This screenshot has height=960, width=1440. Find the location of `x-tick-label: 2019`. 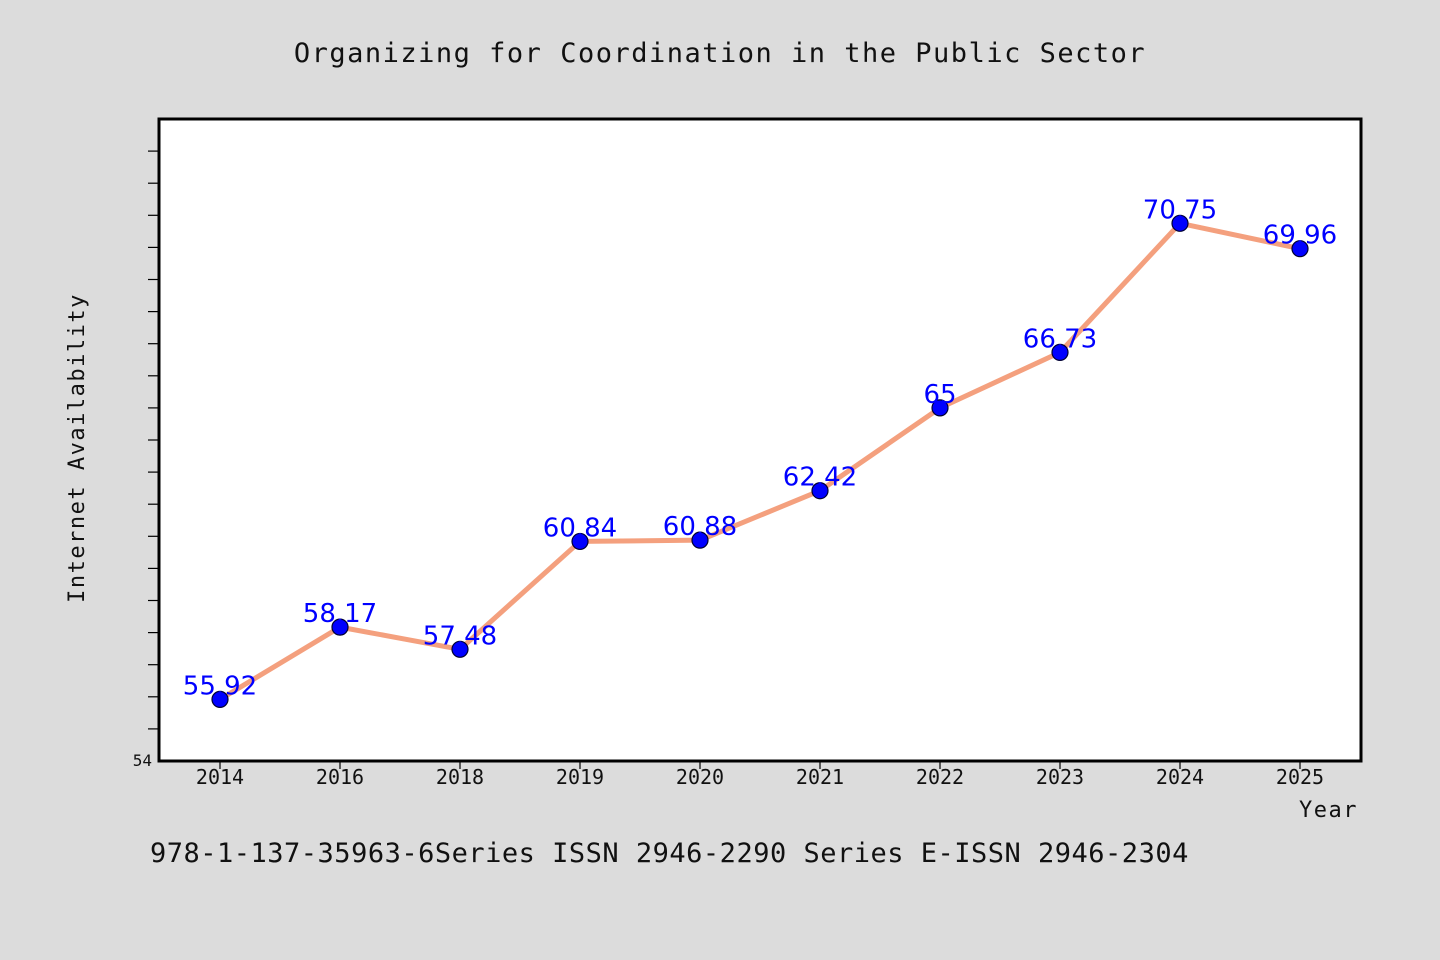

x-tick-label: 2019 is located at coordinates (580, 777).